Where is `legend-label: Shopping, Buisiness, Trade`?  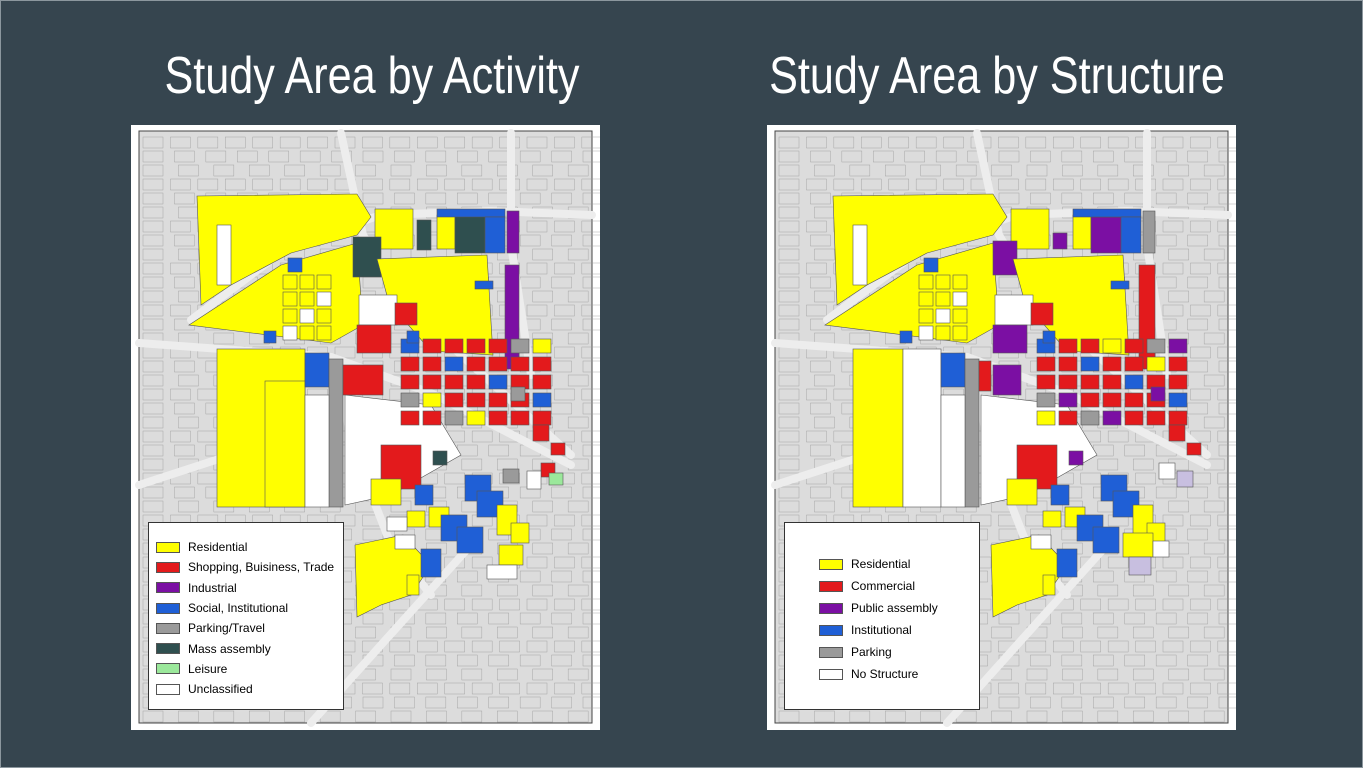
legend-label: Shopping, Buisiness, Trade is located at coordinates (261, 567).